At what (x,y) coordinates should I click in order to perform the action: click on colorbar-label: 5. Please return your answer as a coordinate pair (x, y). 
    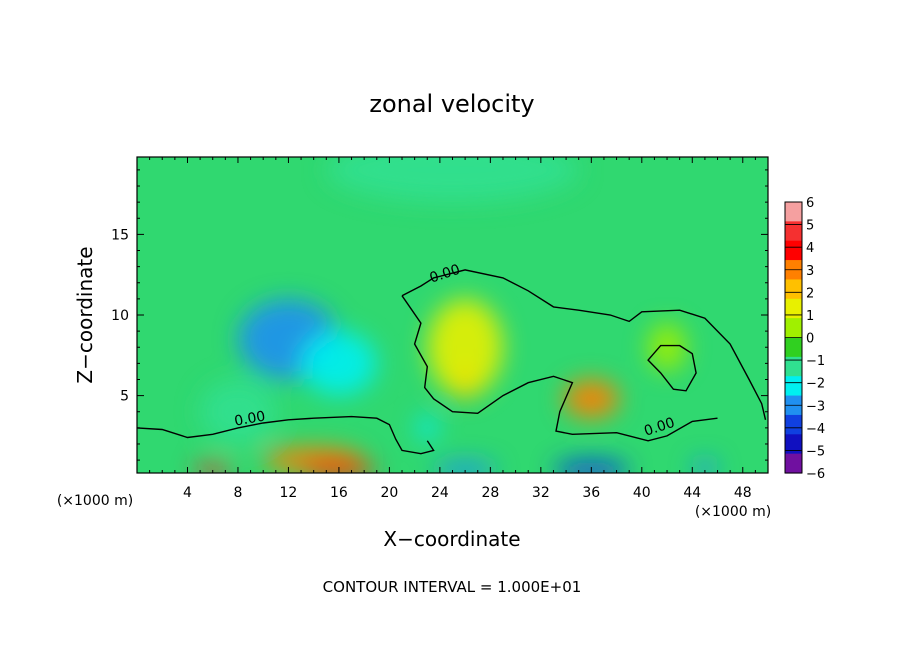
    Looking at the image, I should click on (810, 226).